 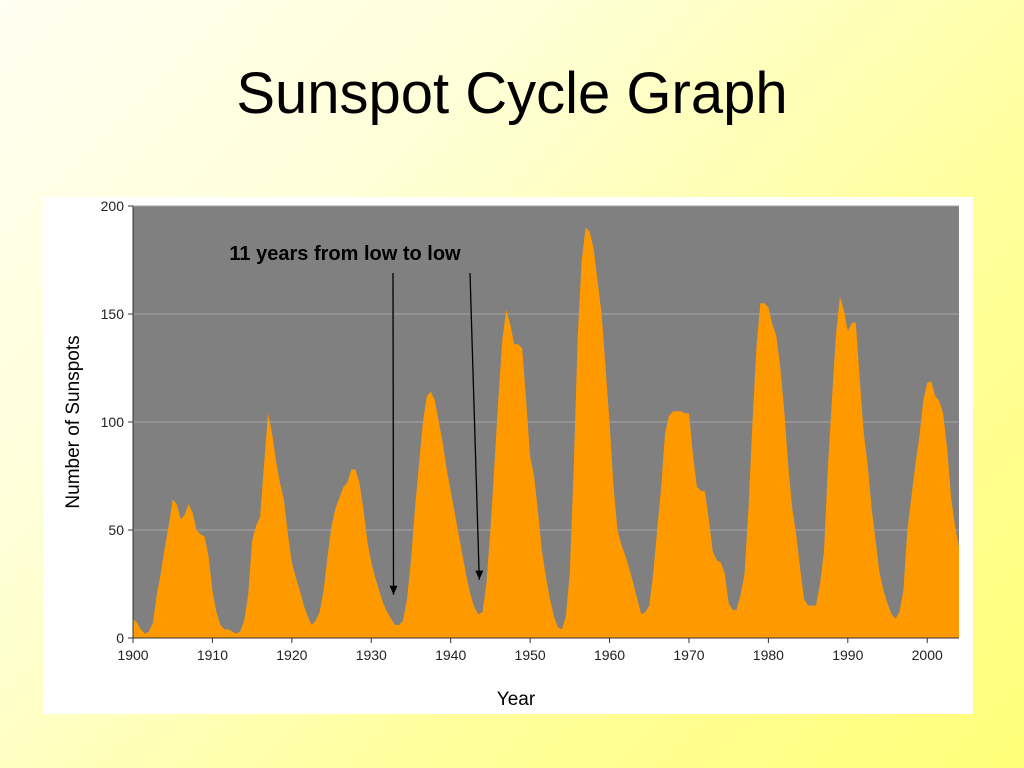 I want to click on x-tick-label: 1980, so click(x=768, y=655).